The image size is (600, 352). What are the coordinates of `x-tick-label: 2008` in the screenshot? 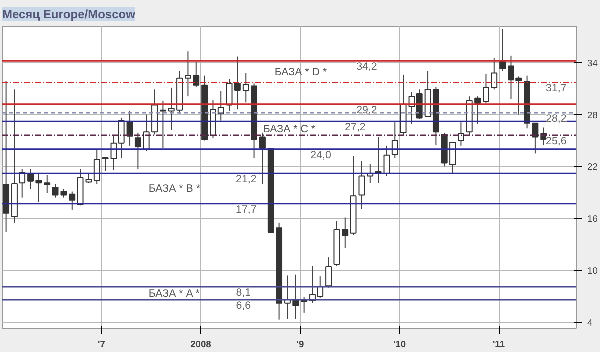 It's located at (201, 345).